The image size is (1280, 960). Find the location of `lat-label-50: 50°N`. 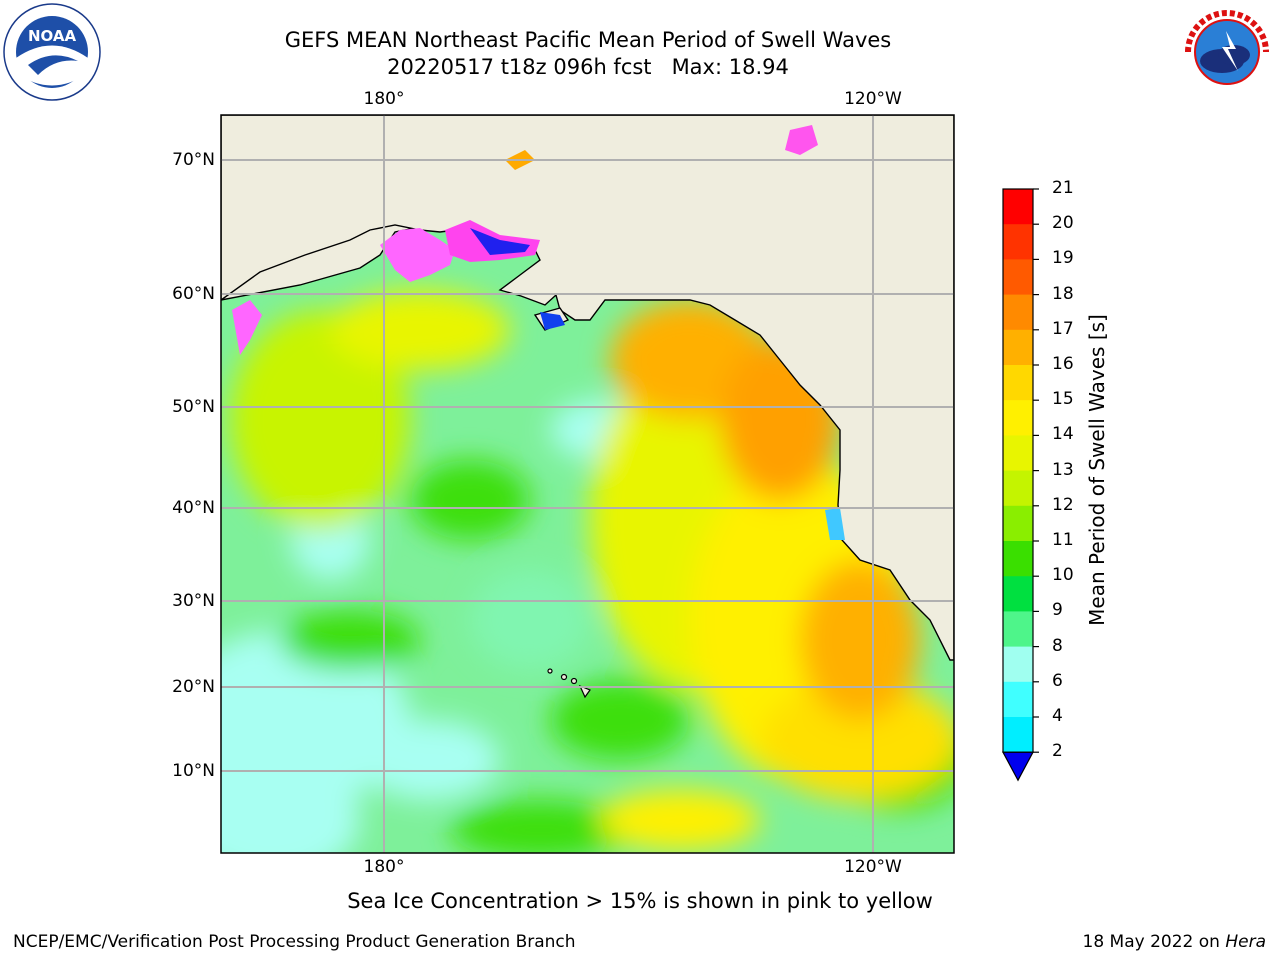

lat-label-50: 50°N is located at coordinates (193, 407).